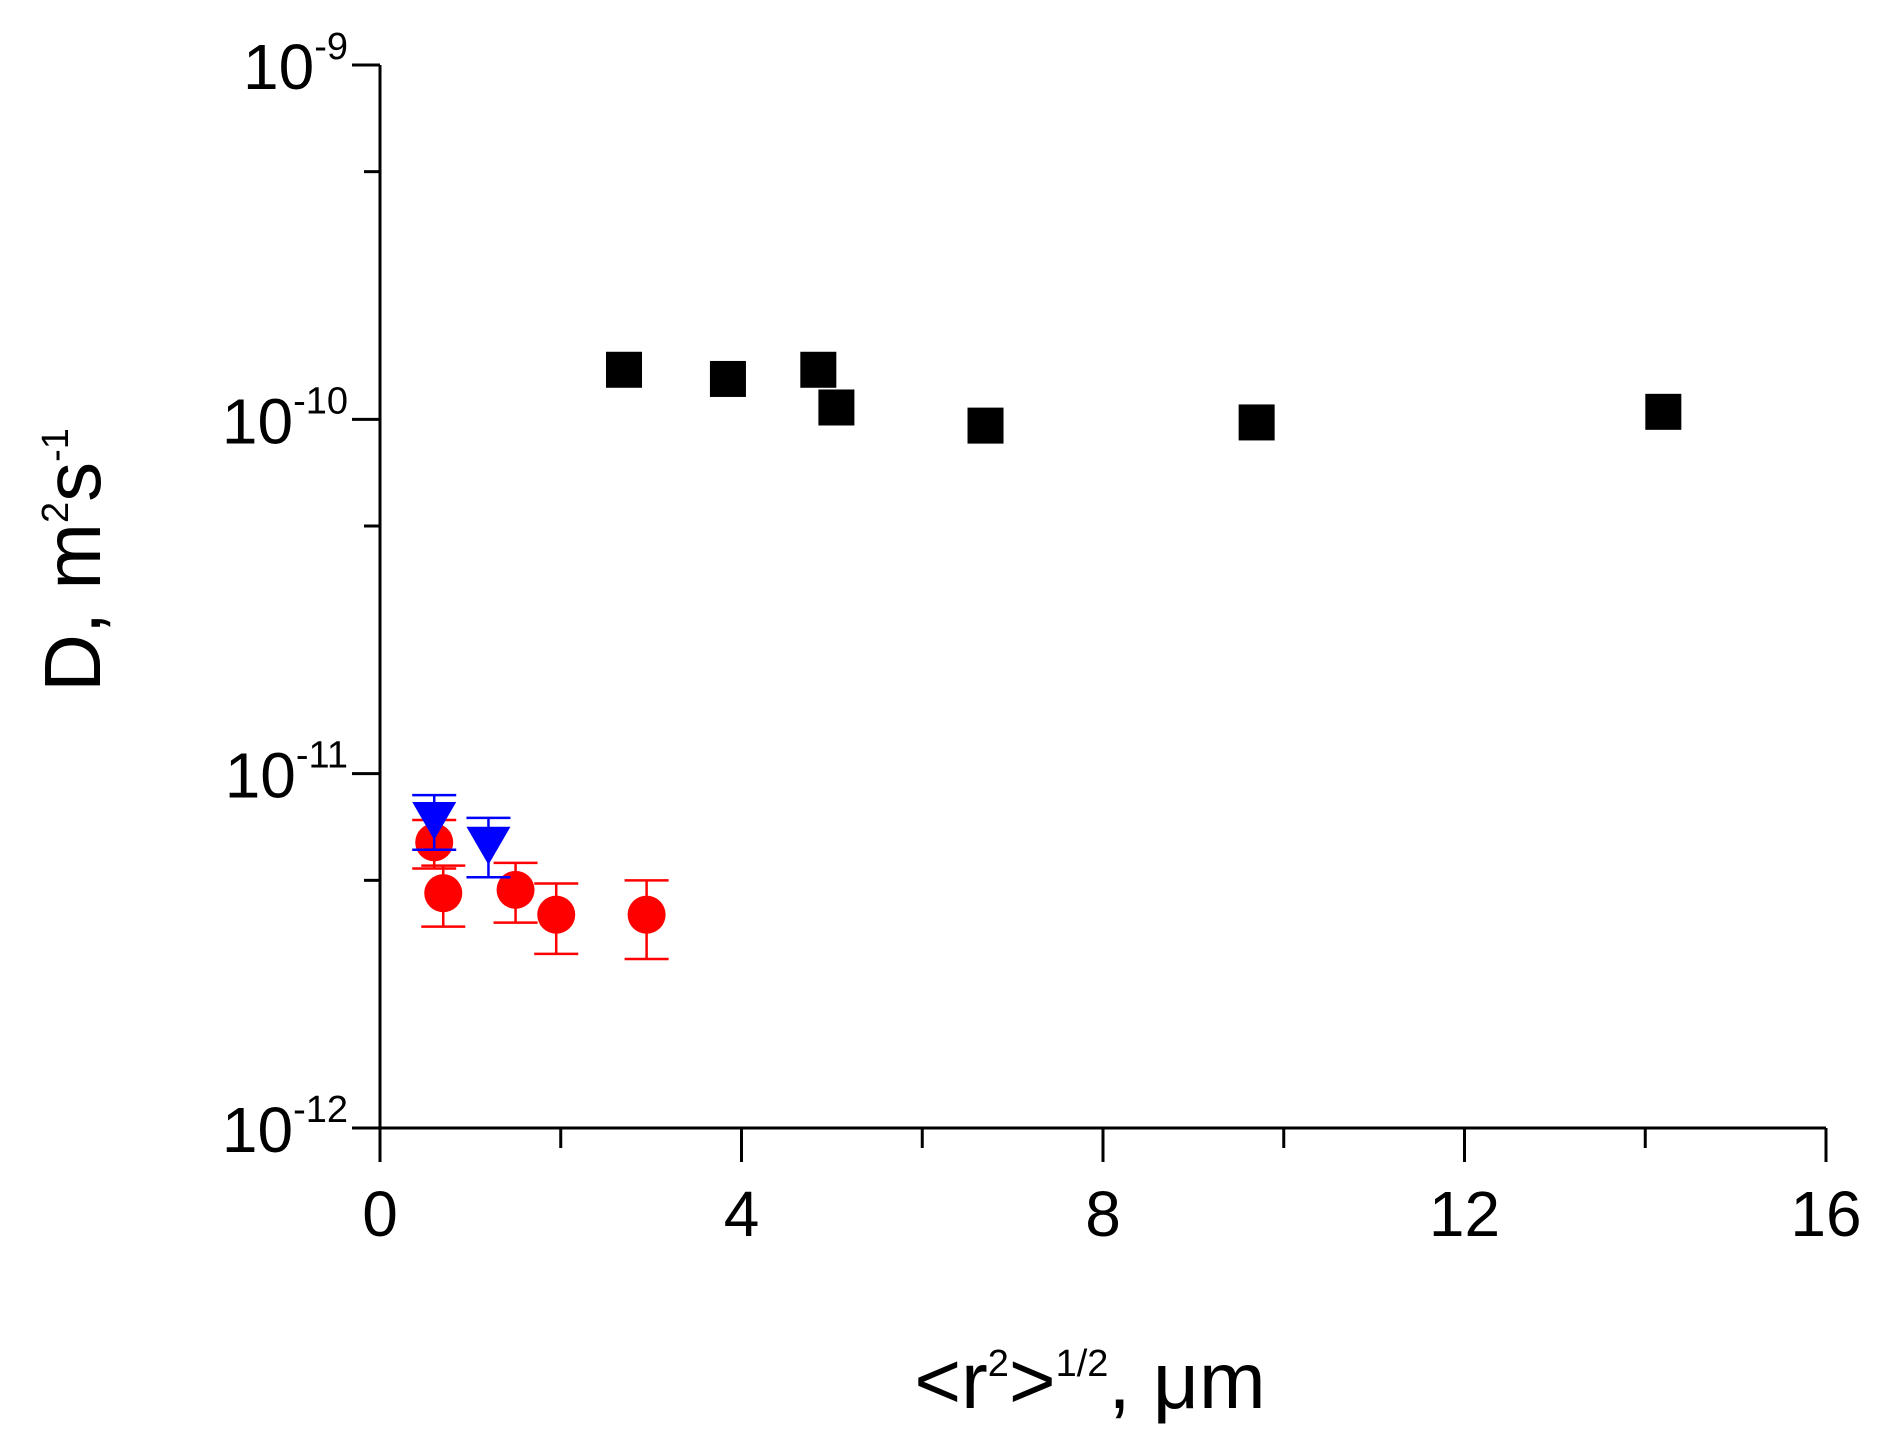 This screenshot has width=1883, height=1439. I want to click on x-axis-title: <r2>1/2, μm, so click(1089, 1380).